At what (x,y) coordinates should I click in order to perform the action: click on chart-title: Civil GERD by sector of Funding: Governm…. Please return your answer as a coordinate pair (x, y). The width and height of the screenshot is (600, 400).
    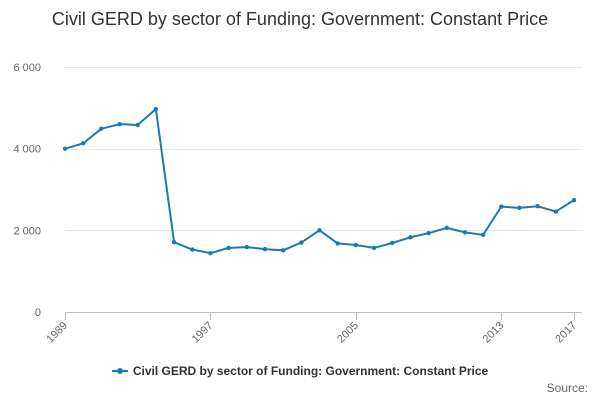
    Looking at the image, I should click on (300, 19).